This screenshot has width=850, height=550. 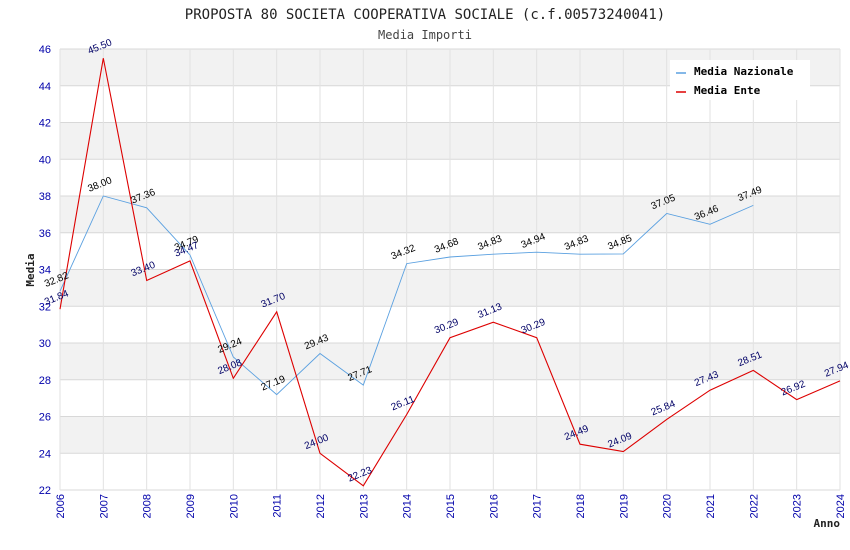 I want to click on x-tick-label: 2006, so click(x=61, y=506).